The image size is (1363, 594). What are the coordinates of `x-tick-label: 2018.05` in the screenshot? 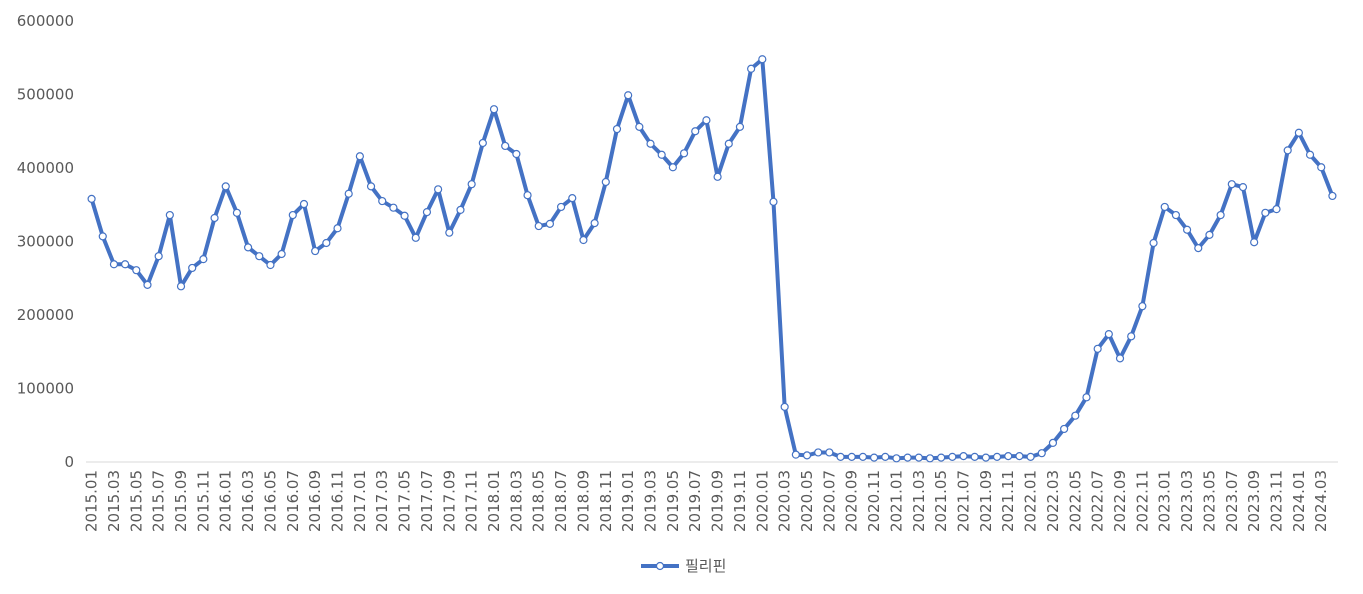 It's located at (539, 501).